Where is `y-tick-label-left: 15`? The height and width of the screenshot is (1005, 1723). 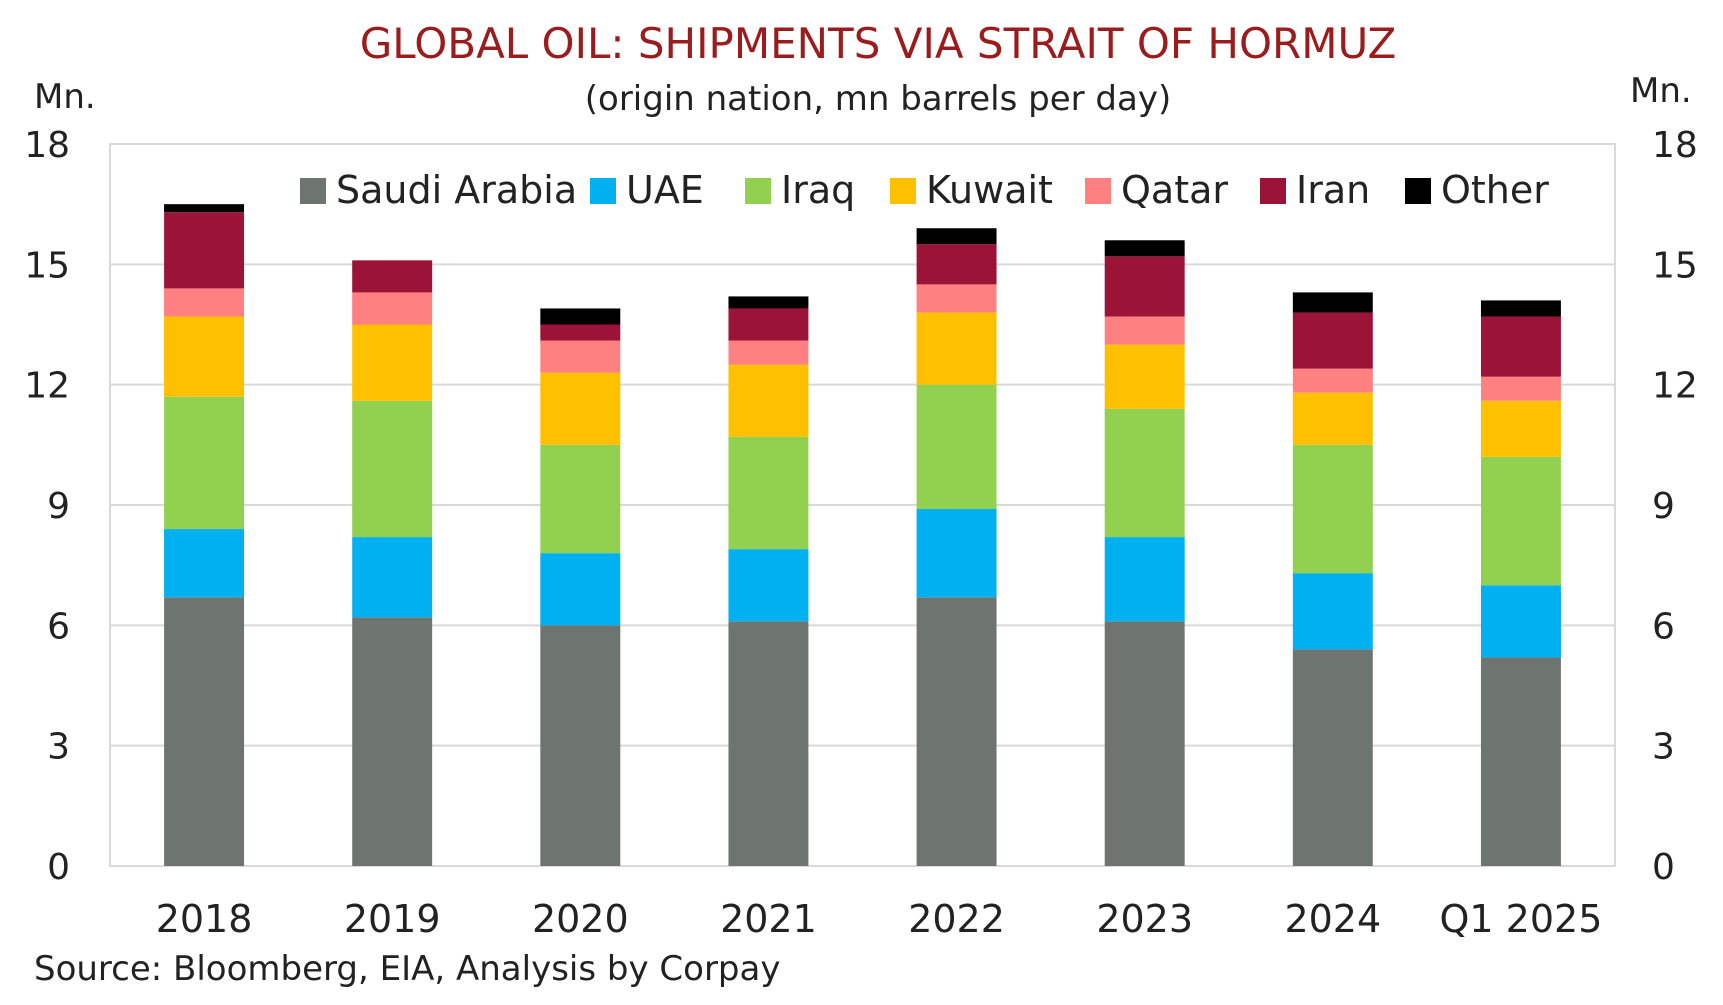 y-tick-label-left: 15 is located at coordinates (47, 265).